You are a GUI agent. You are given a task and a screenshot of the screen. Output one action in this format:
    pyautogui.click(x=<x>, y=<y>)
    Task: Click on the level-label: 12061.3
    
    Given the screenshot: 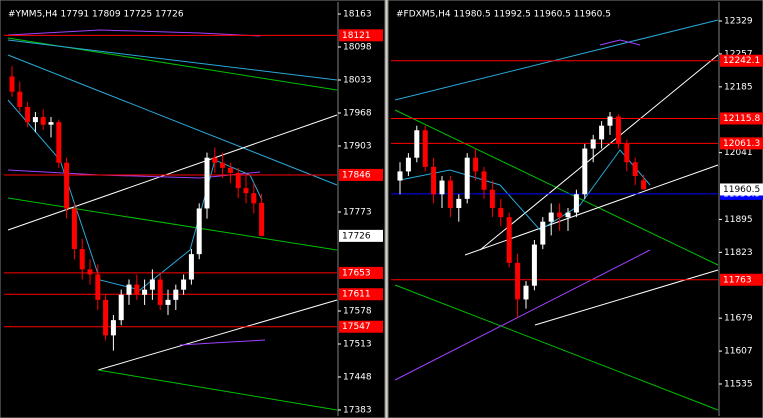 What is the action you would take?
    pyautogui.click(x=741, y=144)
    